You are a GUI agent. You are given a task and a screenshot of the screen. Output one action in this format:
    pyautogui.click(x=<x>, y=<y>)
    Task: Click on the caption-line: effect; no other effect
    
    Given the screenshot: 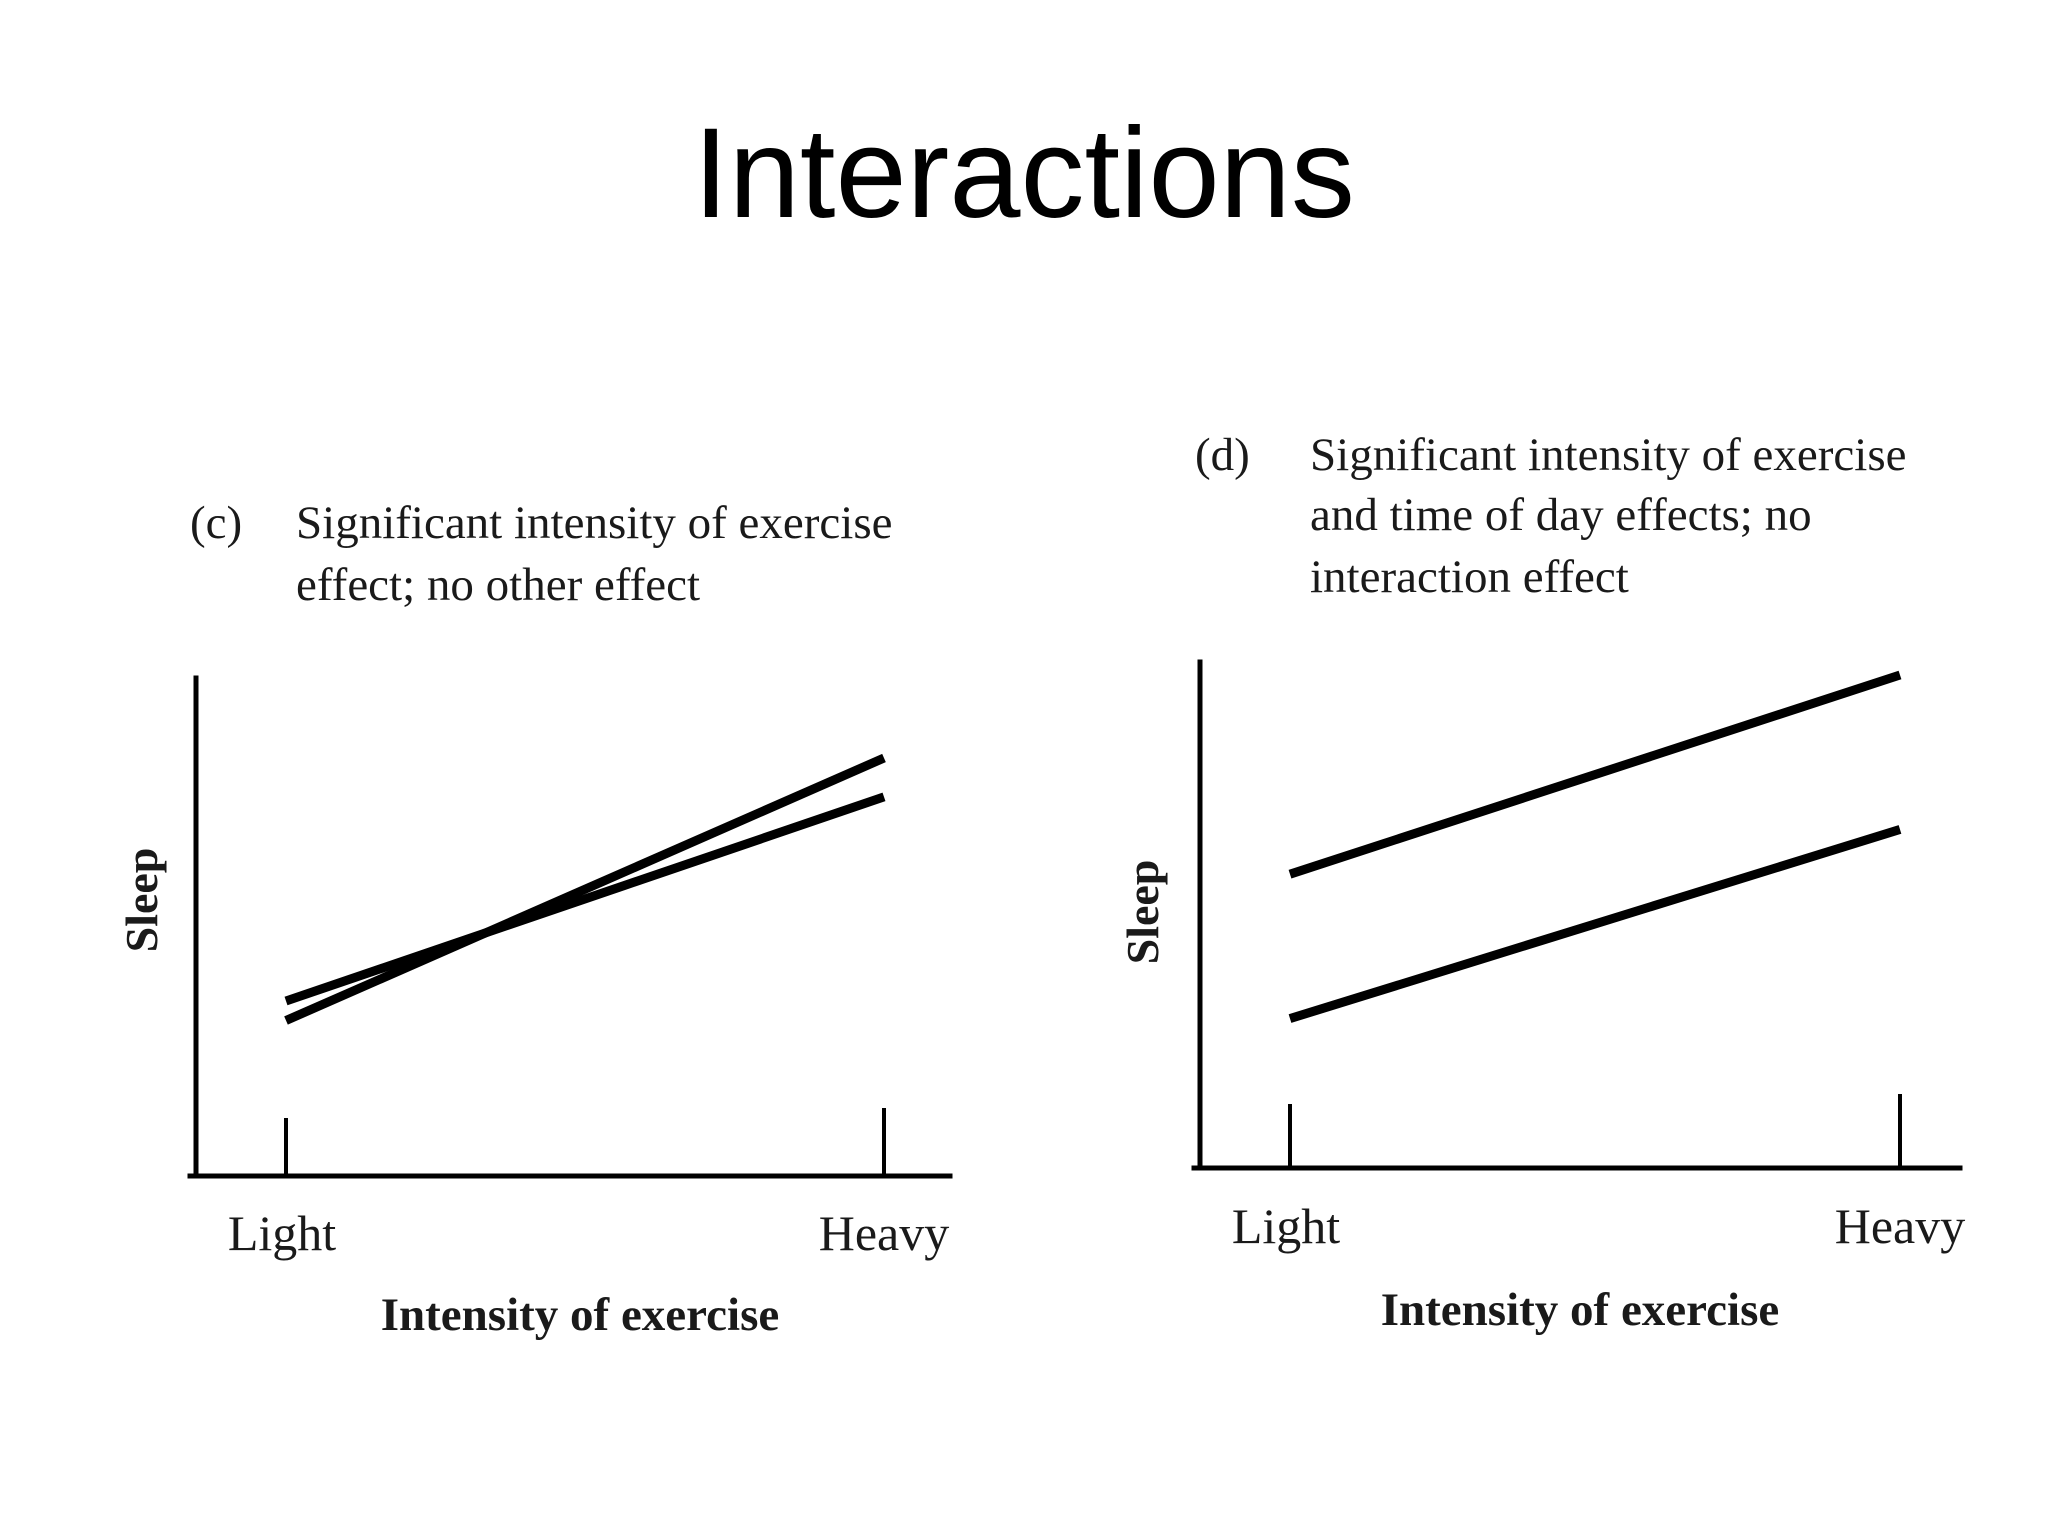 What is the action you would take?
    pyautogui.click(x=498, y=585)
    